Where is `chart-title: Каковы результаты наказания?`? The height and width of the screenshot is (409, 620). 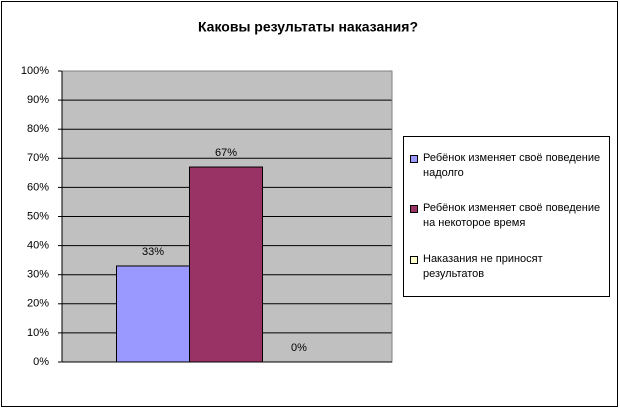
chart-title: Каковы результаты наказания? is located at coordinates (308, 27).